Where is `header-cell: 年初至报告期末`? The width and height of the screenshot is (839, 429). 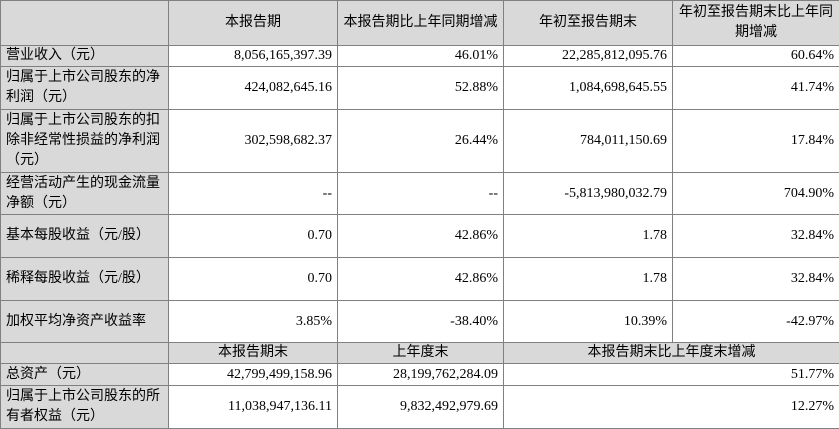 header-cell: 年初至报告期末 is located at coordinates (588, 23).